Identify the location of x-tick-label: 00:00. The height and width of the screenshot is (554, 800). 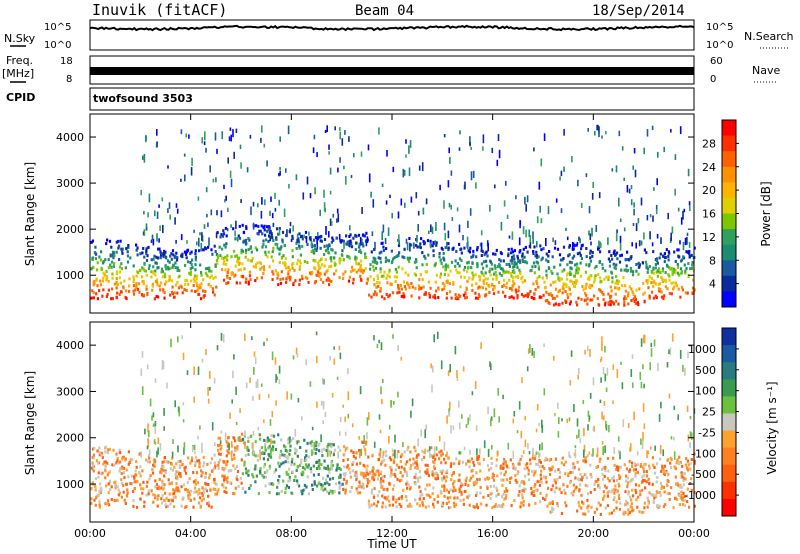
(90, 533).